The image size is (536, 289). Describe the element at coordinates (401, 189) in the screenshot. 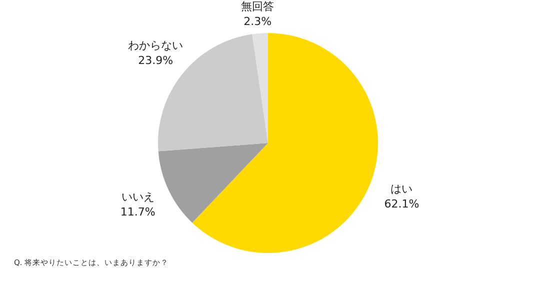

I see `slice-label: はい` at that location.